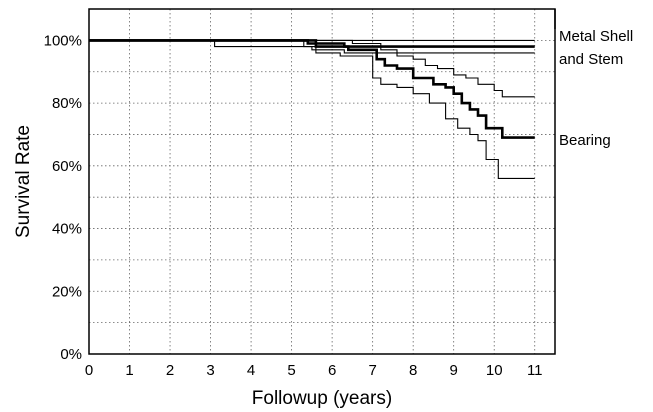 The image size is (653, 412). Describe the element at coordinates (67, 229) in the screenshot. I see `y-tick-label: 40%` at that location.